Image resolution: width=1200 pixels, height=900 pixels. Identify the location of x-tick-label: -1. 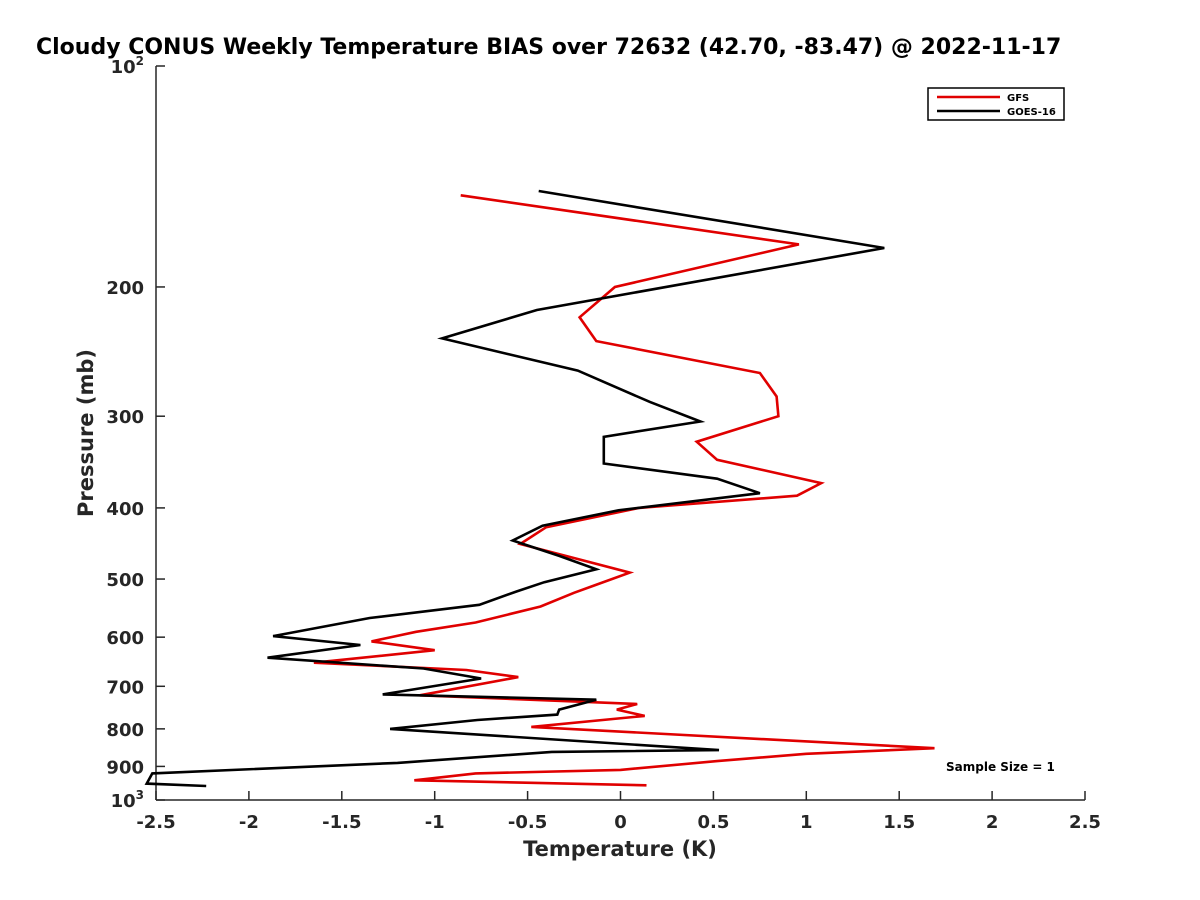
(435, 822).